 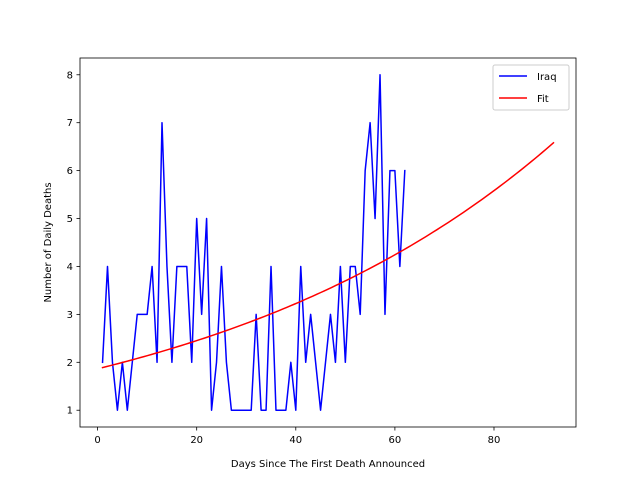 I want to click on x-tick-label: 40, so click(x=295, y=440).